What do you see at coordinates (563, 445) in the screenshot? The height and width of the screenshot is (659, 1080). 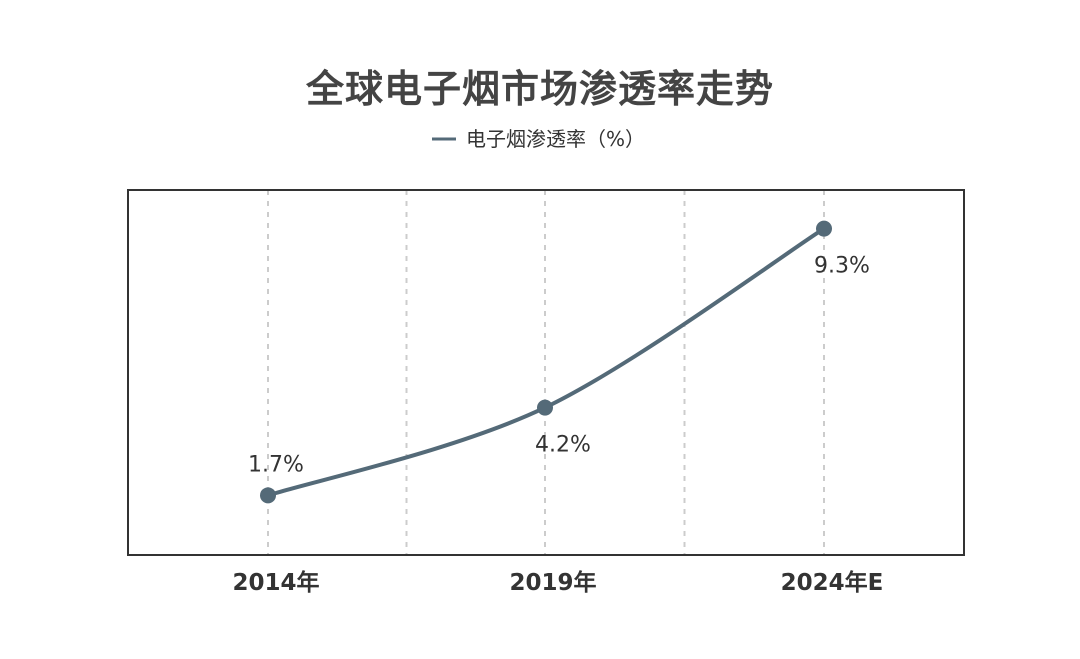 I see `data-label: 4.2%` at bounding box center [563, 445].